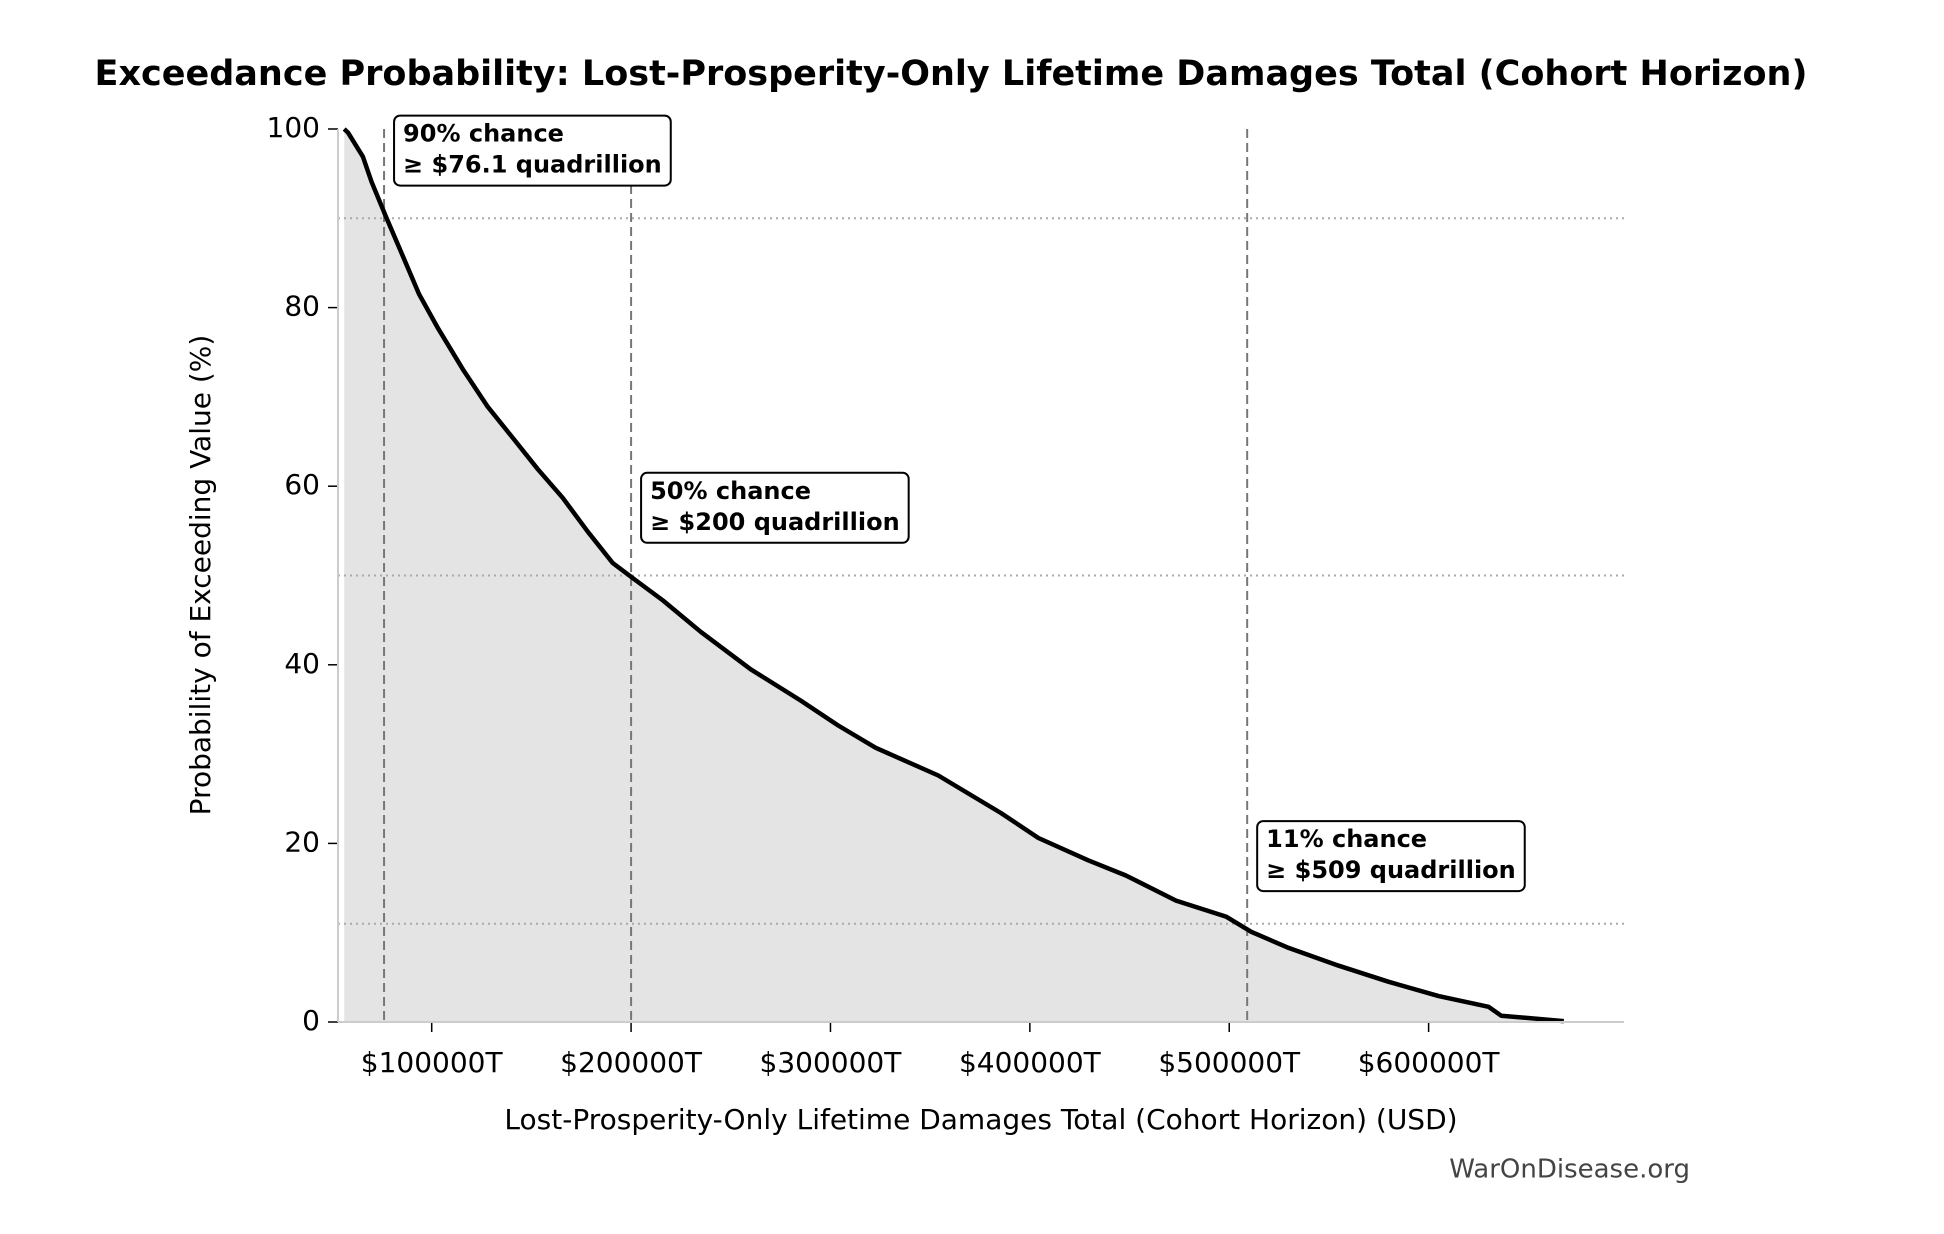 Image resolution: width=1944 pixels, height=1234 pixels. Describe the element at coordinates (302, 663) in the screenshot. I see `y-tick-label: 40` at that location.